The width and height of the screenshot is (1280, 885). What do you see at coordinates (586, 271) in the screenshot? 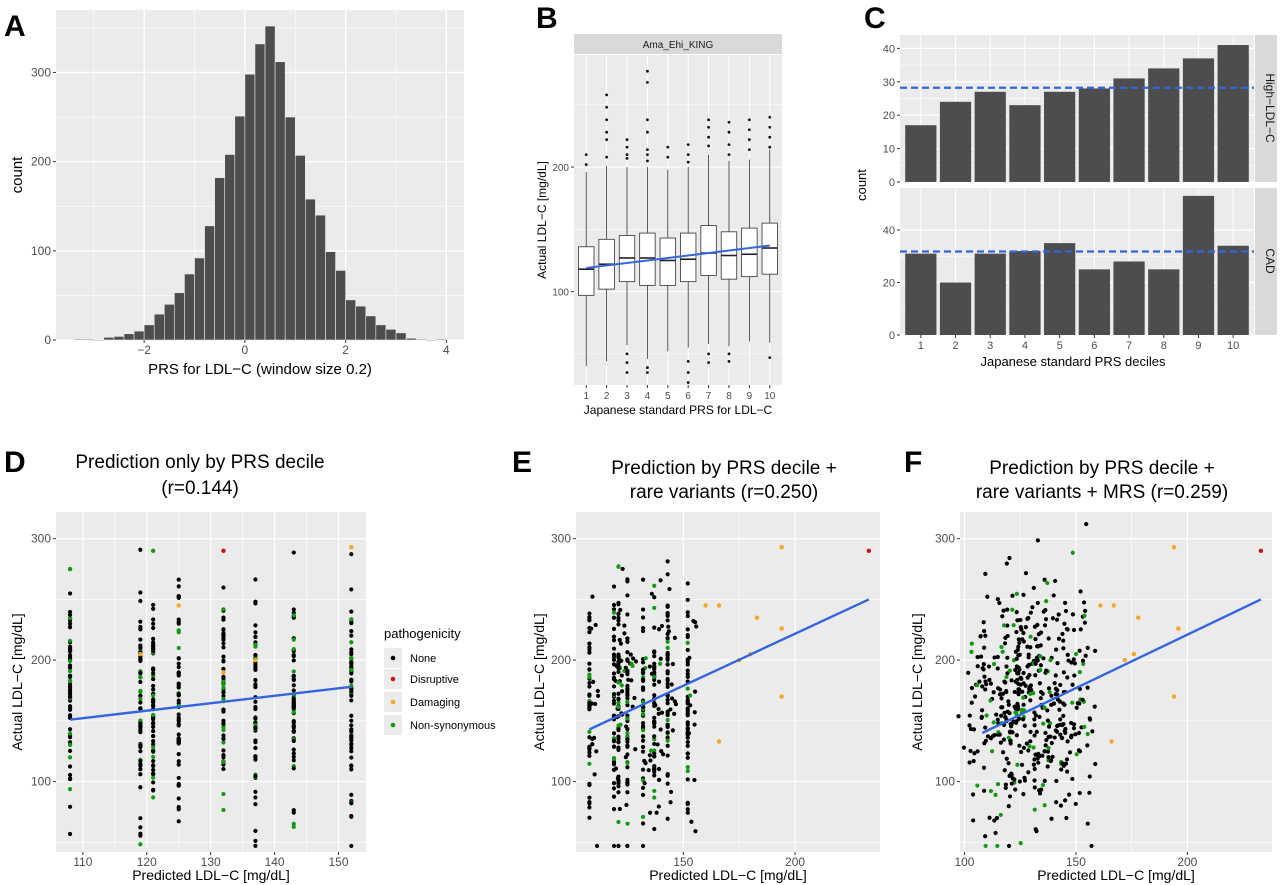
I see `box` at bounding box center [586, 271].